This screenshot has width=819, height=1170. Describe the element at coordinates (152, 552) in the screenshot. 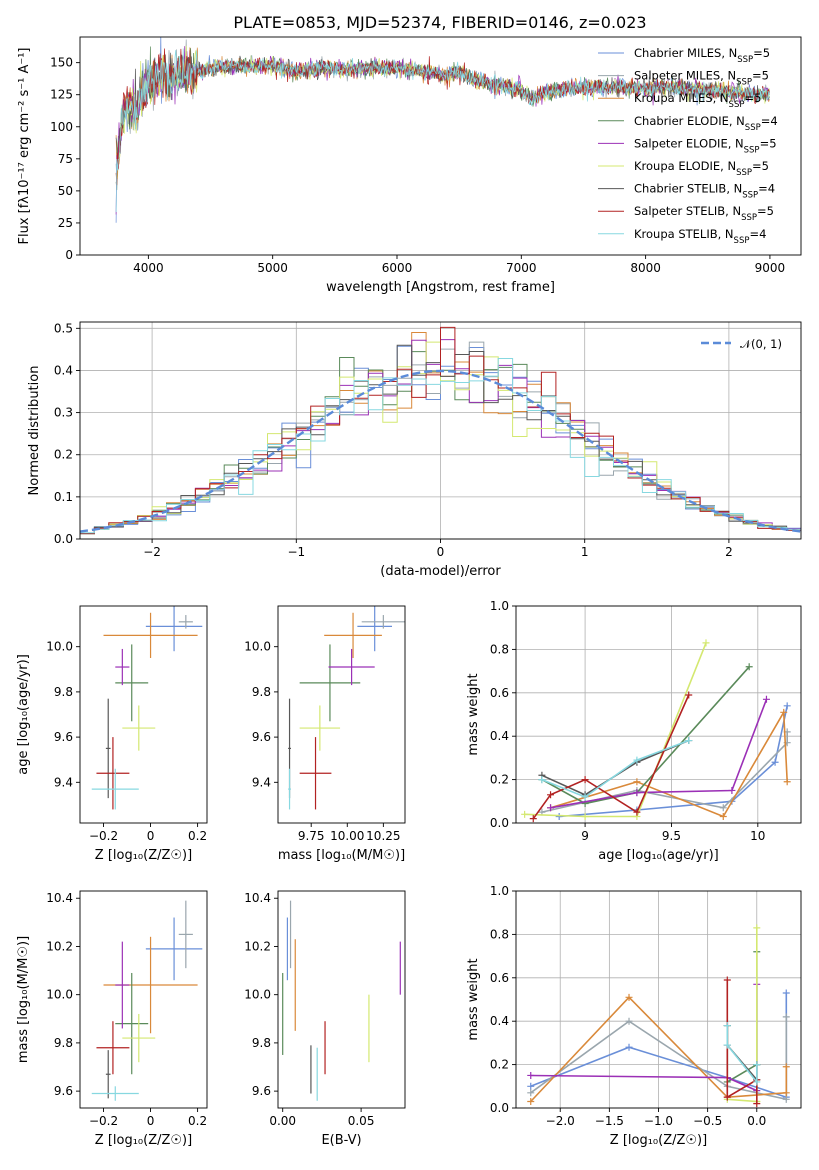

I see `x-tick-label: −2` at that location.